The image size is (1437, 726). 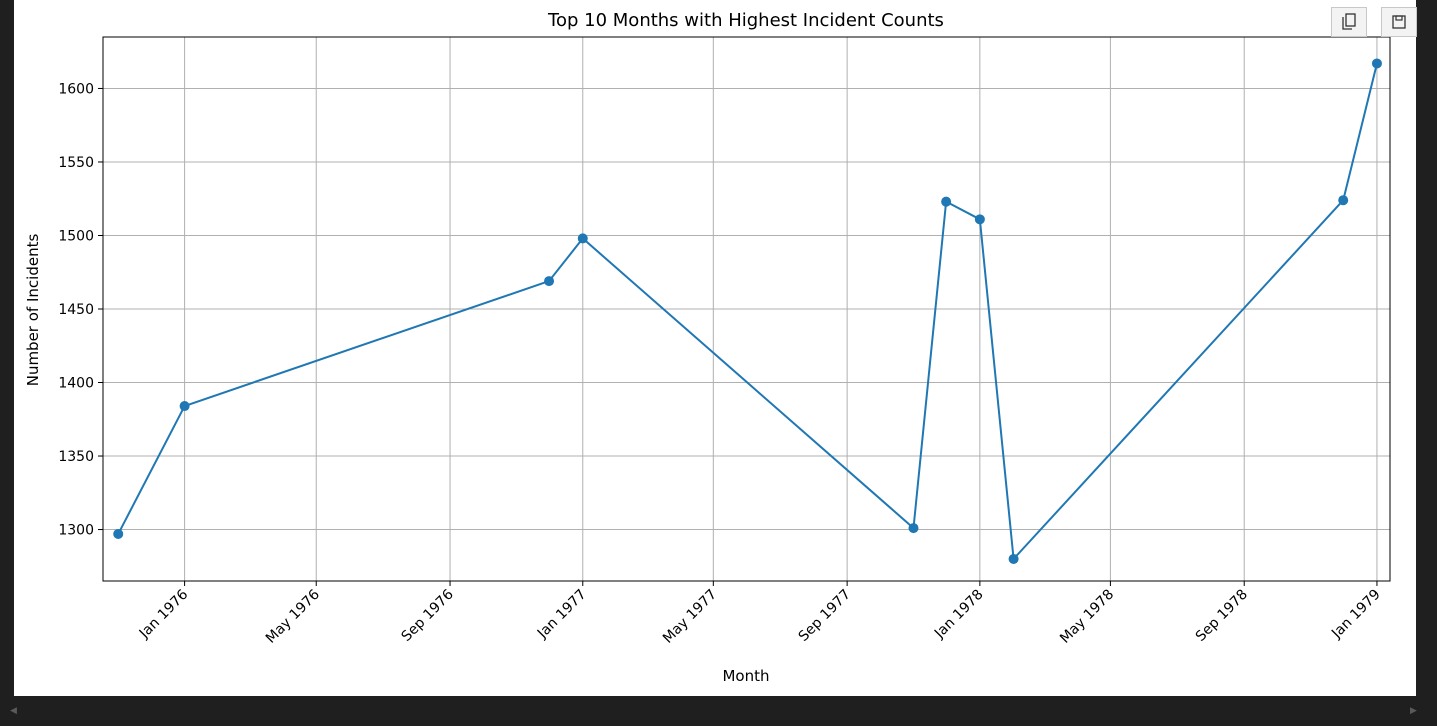 I want to click on y-tick-label: 1350, so click(x=76, y=457).